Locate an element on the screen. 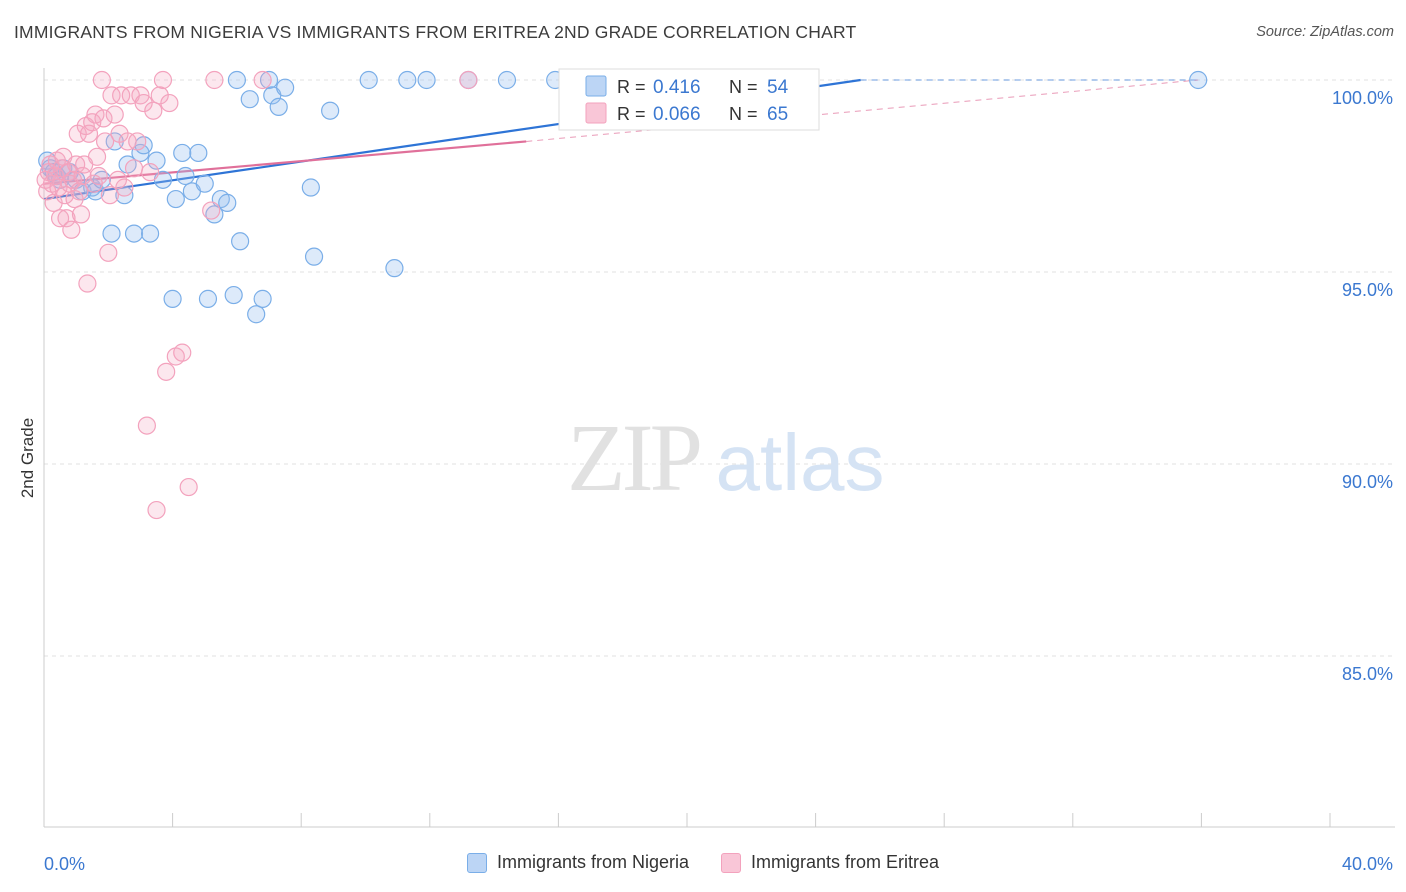 Image resolution: width=1406 pixels, height=892 pixels. legend-n-value-nigeria: 54 is located at coordinates (778, 87).